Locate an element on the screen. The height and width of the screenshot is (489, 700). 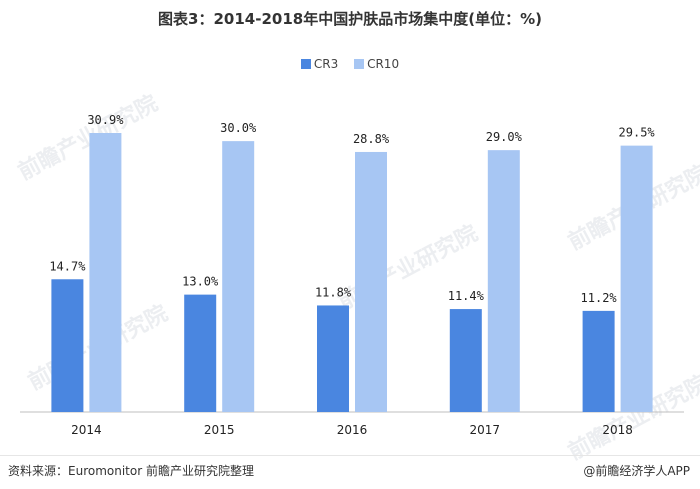
data-label-cr3-2017: 11.4% is located at coordinates (466, 296).